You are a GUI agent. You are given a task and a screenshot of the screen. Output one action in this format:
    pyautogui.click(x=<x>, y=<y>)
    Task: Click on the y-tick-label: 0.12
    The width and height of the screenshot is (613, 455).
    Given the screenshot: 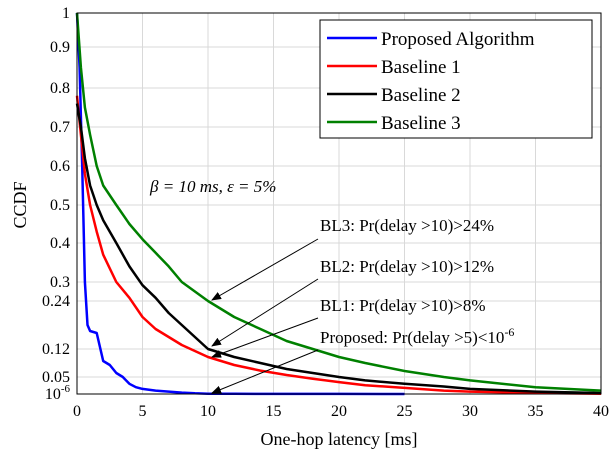 What is the action you would take?
    pyautogui.click(x=56, y=349)
    